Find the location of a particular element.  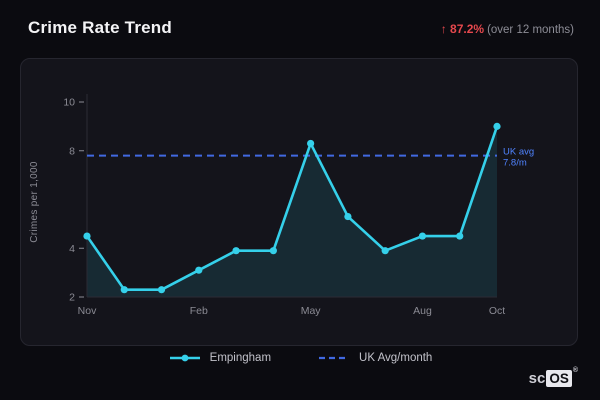

legend-label-uk-avg: UK Avg/month is located at coordinates (396, 358).